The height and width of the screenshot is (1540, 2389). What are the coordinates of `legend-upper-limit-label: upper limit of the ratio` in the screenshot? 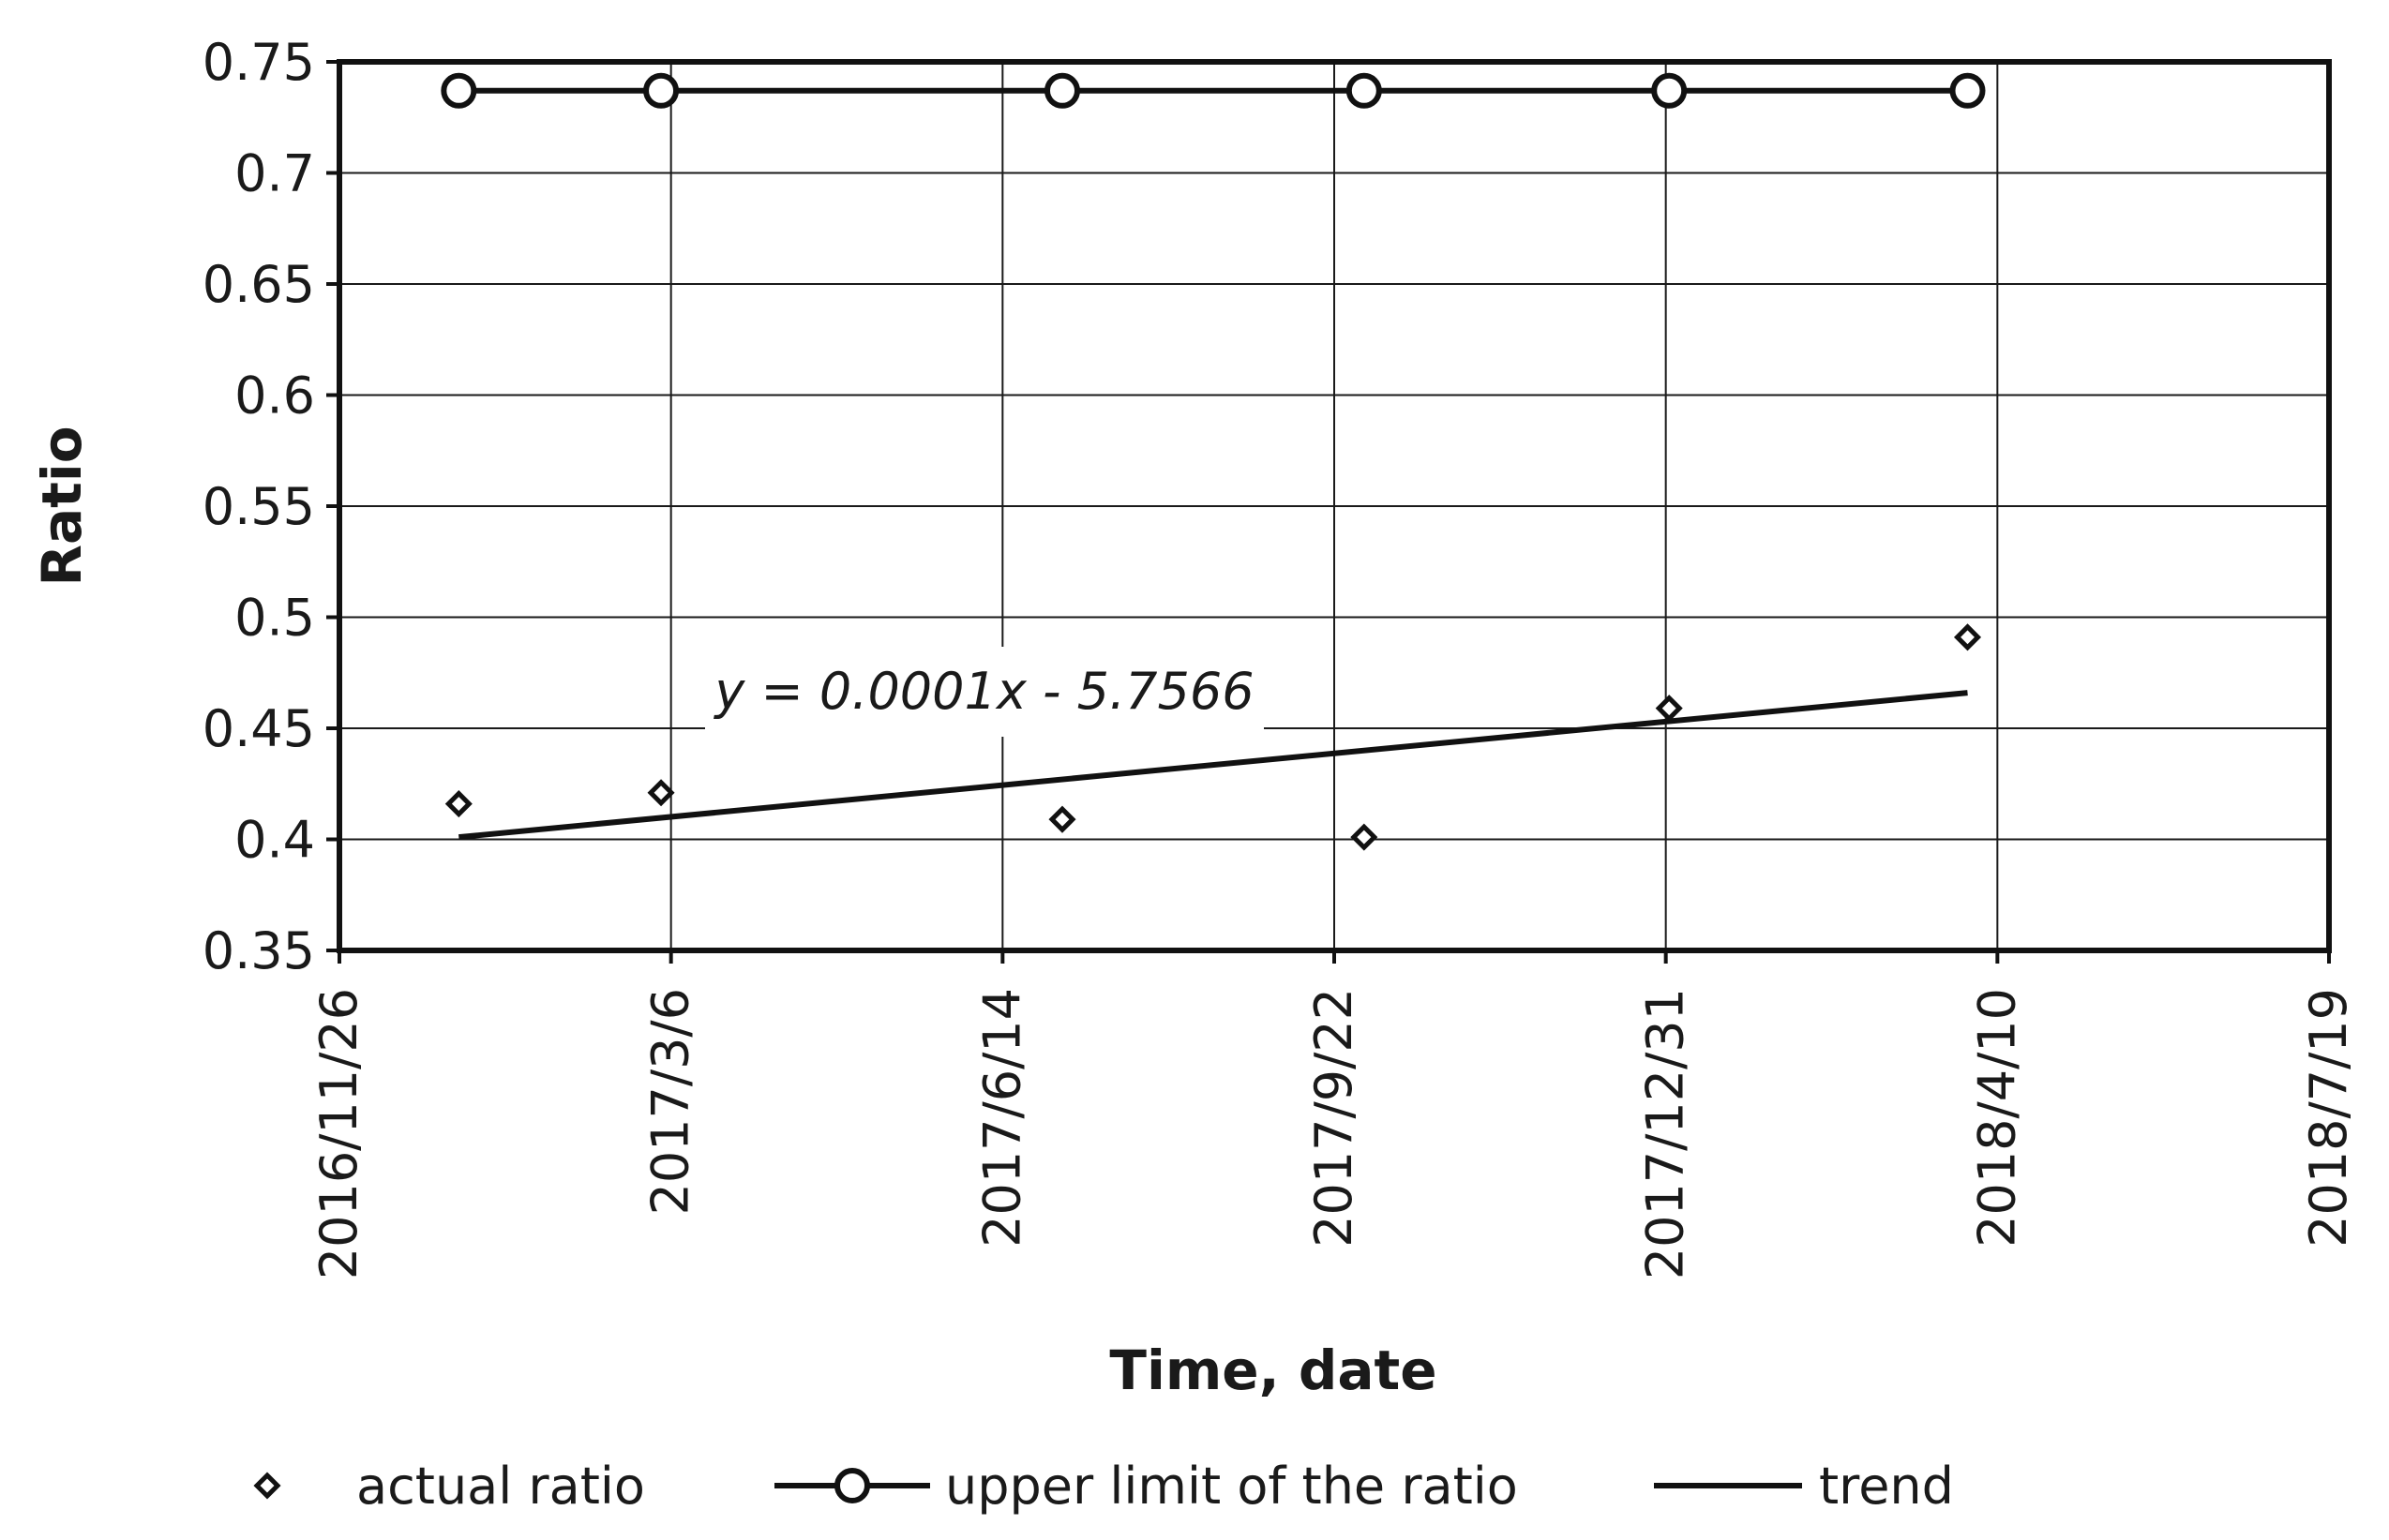 It's located at (1231, 1487).